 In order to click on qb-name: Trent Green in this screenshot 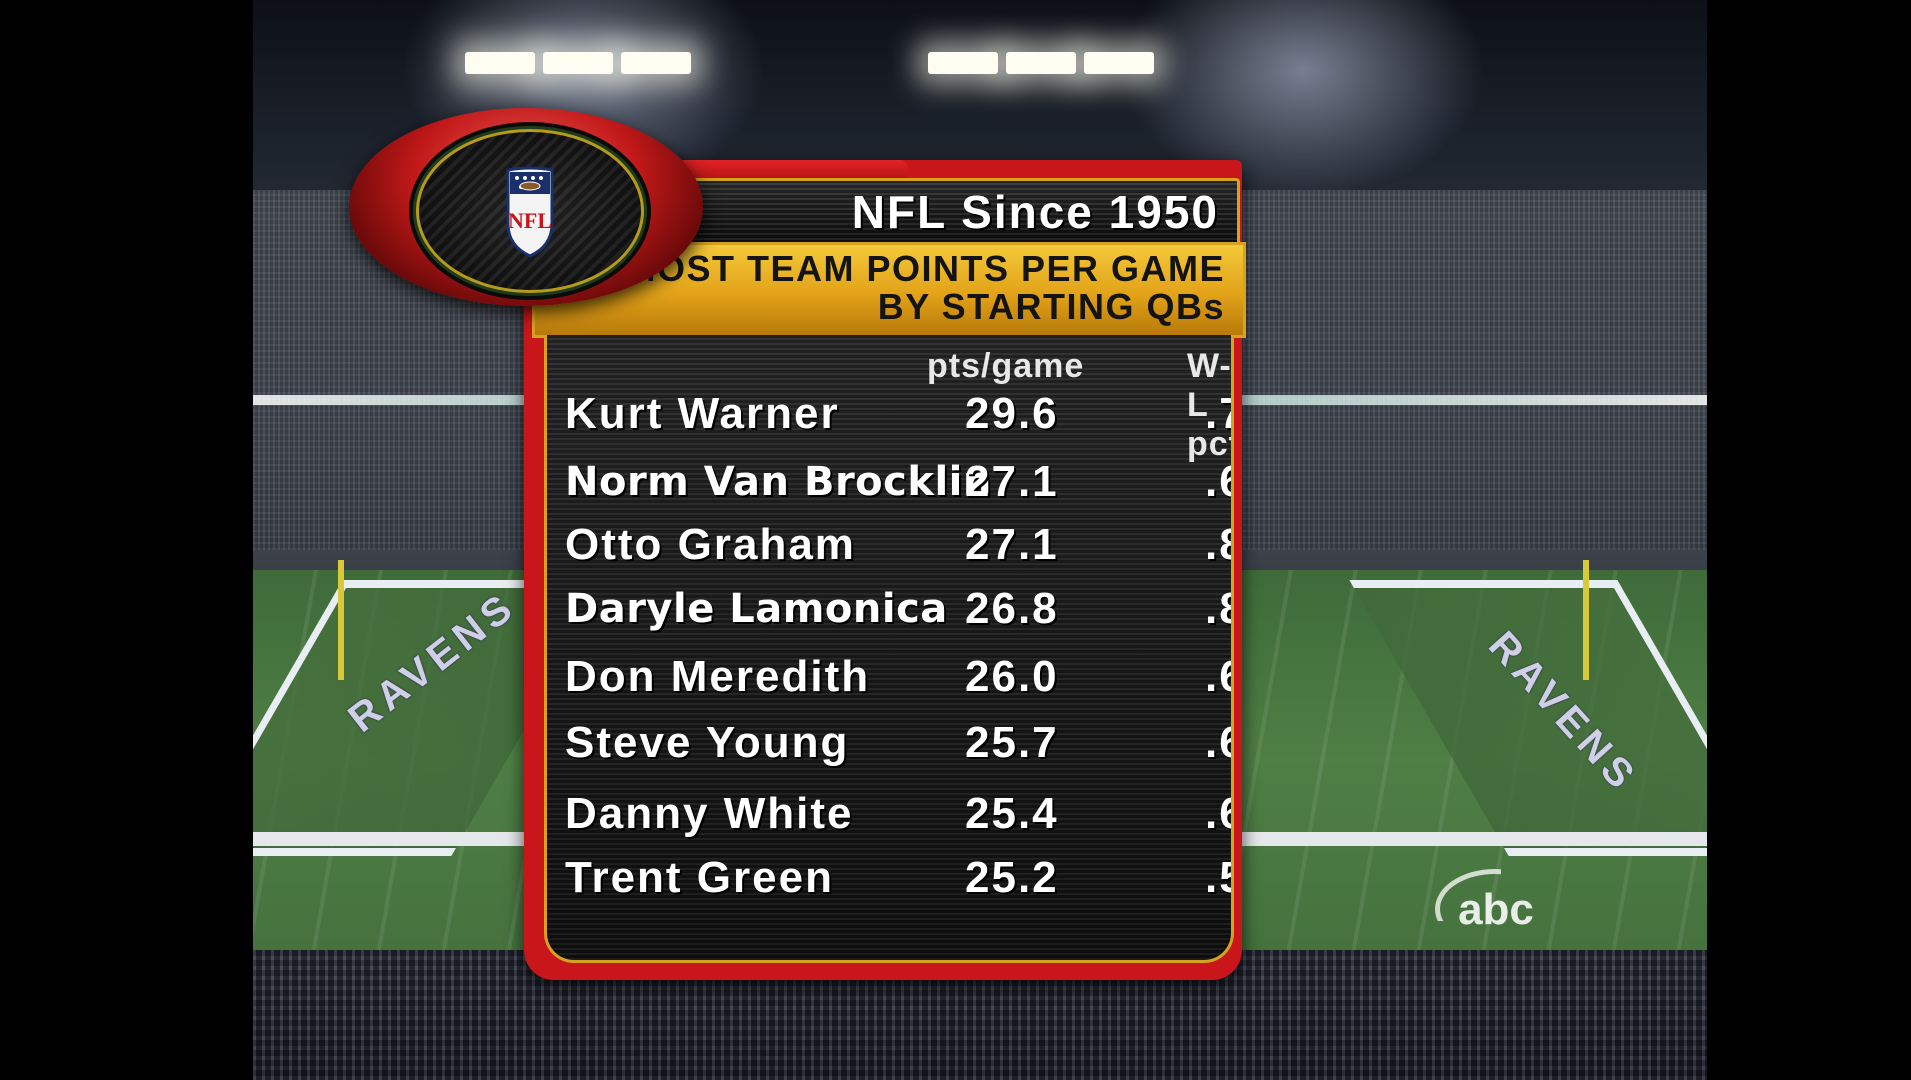, I will do `click(699, 877)`.